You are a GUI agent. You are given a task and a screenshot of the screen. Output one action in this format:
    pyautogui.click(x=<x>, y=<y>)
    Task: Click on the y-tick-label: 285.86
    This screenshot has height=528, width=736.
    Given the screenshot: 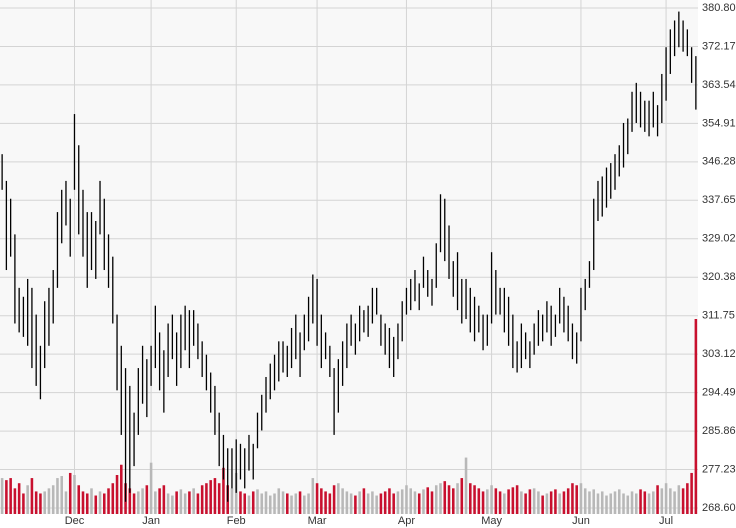 What is the action you would take?
    pyautogui.click(x=719, y=431)
    